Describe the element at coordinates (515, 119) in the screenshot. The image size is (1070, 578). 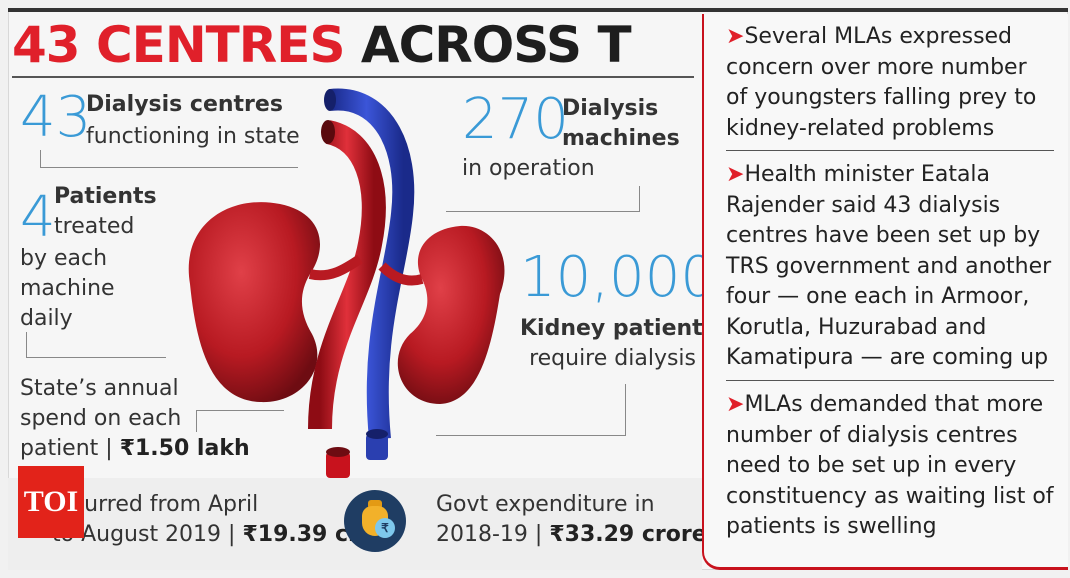
I see `stat-machines-value: 270` at that location.